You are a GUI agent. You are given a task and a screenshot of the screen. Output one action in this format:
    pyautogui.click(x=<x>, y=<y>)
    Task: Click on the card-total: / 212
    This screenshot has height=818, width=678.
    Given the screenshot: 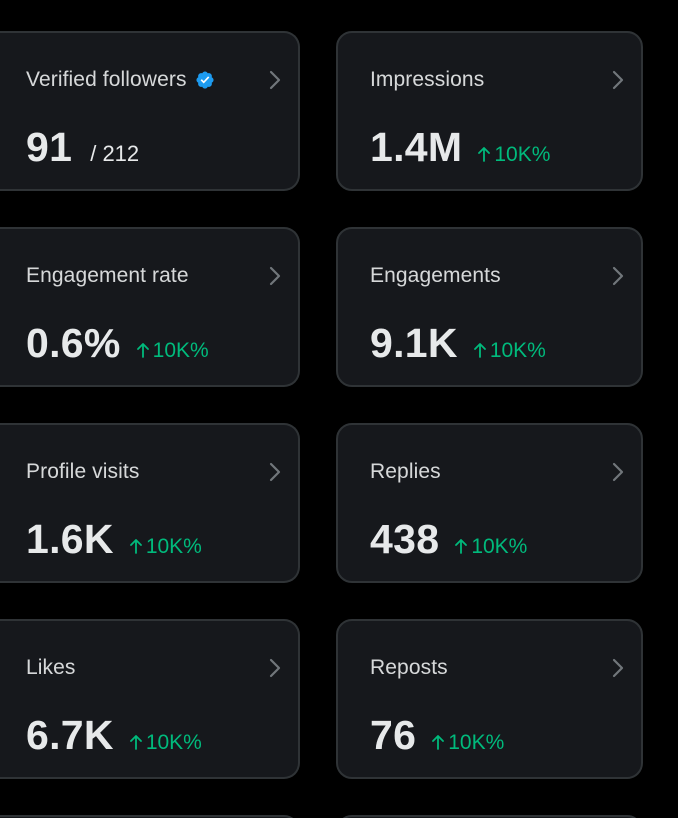 What is the action you would take?
    pyautogui.click(x=115, y=153)
    